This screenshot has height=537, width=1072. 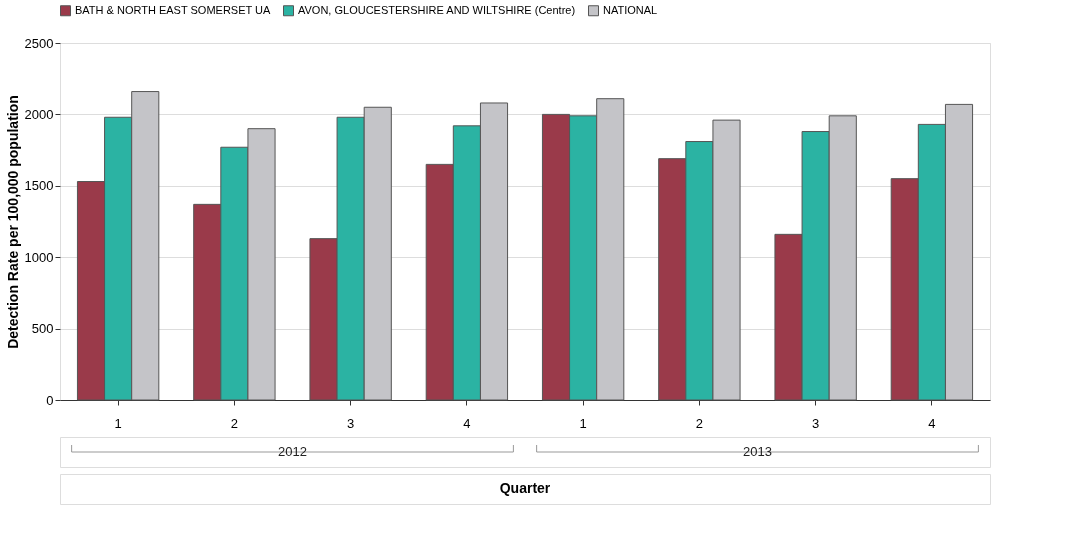 What do you see at coordinates (39, 43) in the screenshot?
I see `y-tick-label: 2500` at bounding box center [39, 43].